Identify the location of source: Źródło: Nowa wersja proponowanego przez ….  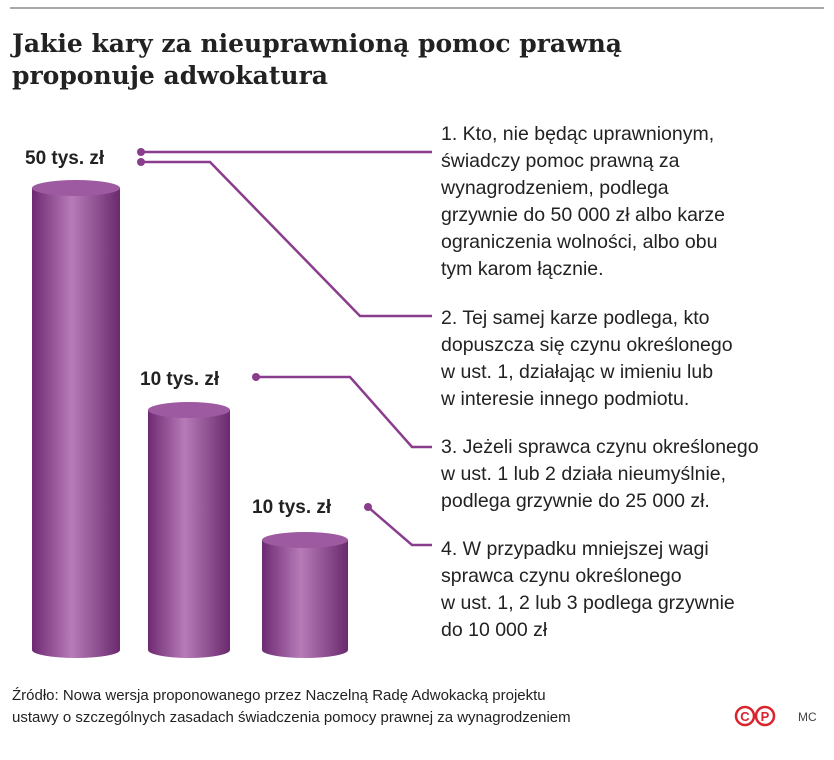
(279, 695).